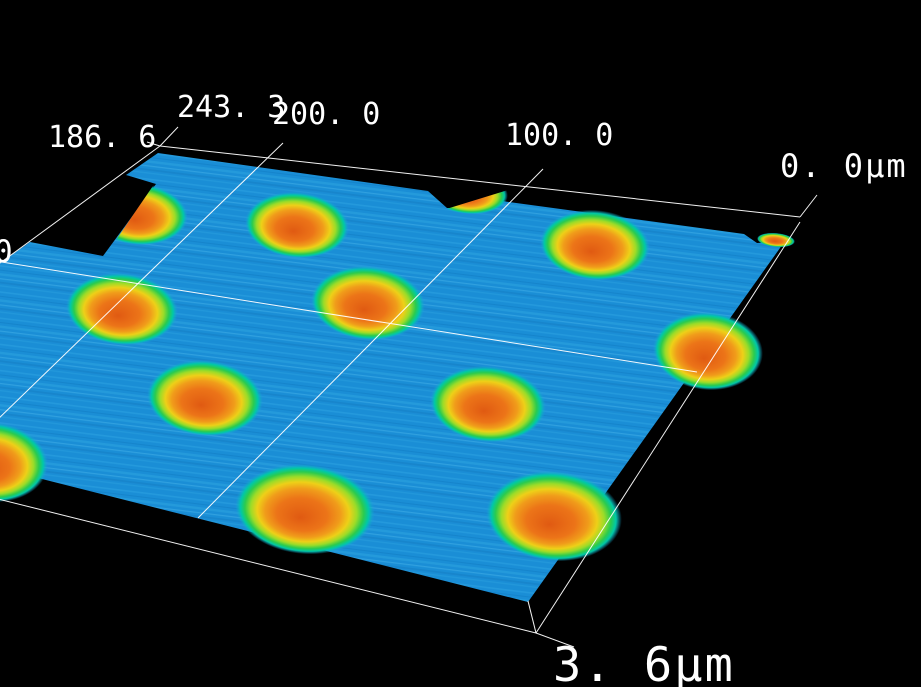 The height and width of the screenshot is (687, 921). What do you see at coordinates (559, 135) in the screenshot?
I see `axis-label-x-100: 100. 0` at bounding box center [559, 135].